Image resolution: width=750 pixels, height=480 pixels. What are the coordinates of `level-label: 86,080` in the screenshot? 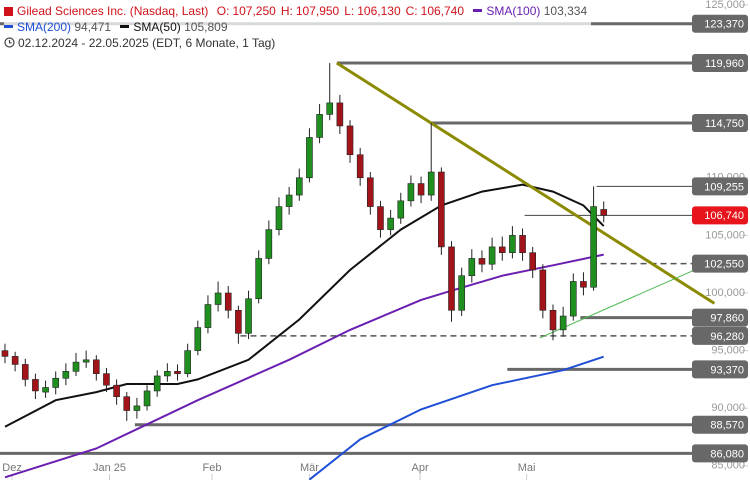 It's located at (727, 454).